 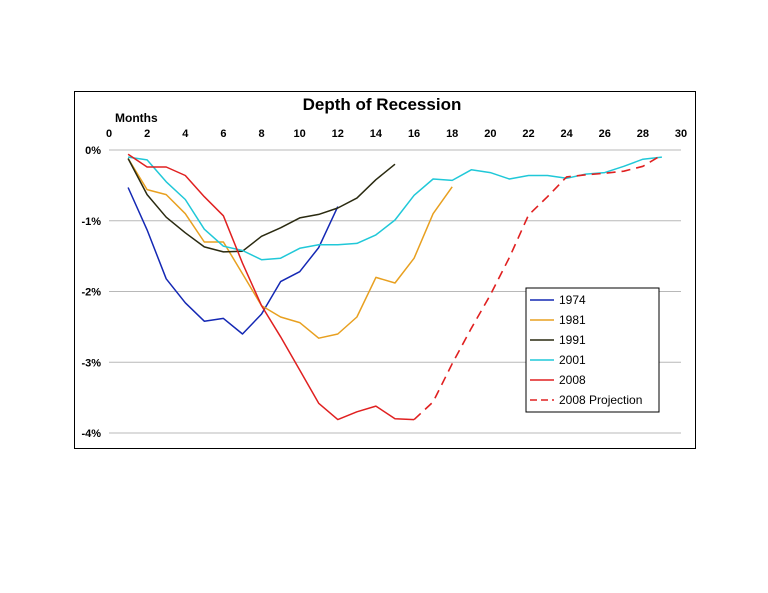 I want to click on legend-label: 2008 Projection, so click(x=600, y=400).